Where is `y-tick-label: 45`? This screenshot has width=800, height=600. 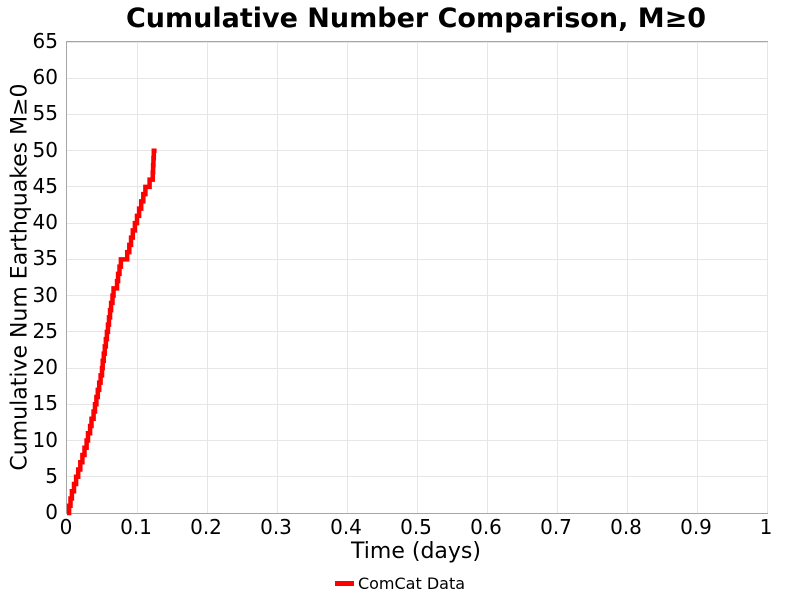
y-tick-label: 45 is located at coordinates (45, 185).